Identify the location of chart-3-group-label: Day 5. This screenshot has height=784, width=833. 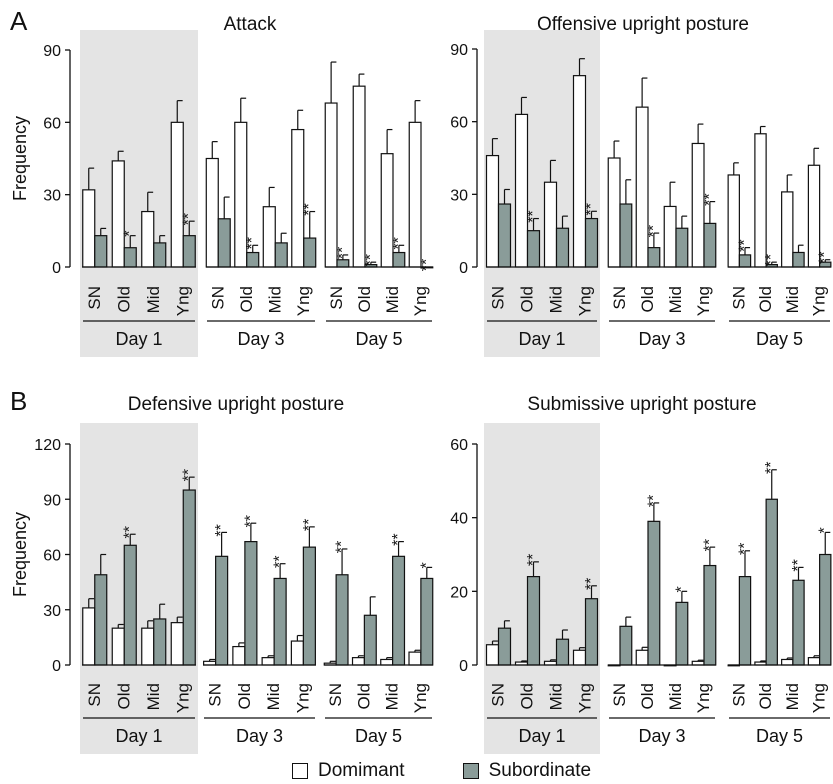
(378, 736).